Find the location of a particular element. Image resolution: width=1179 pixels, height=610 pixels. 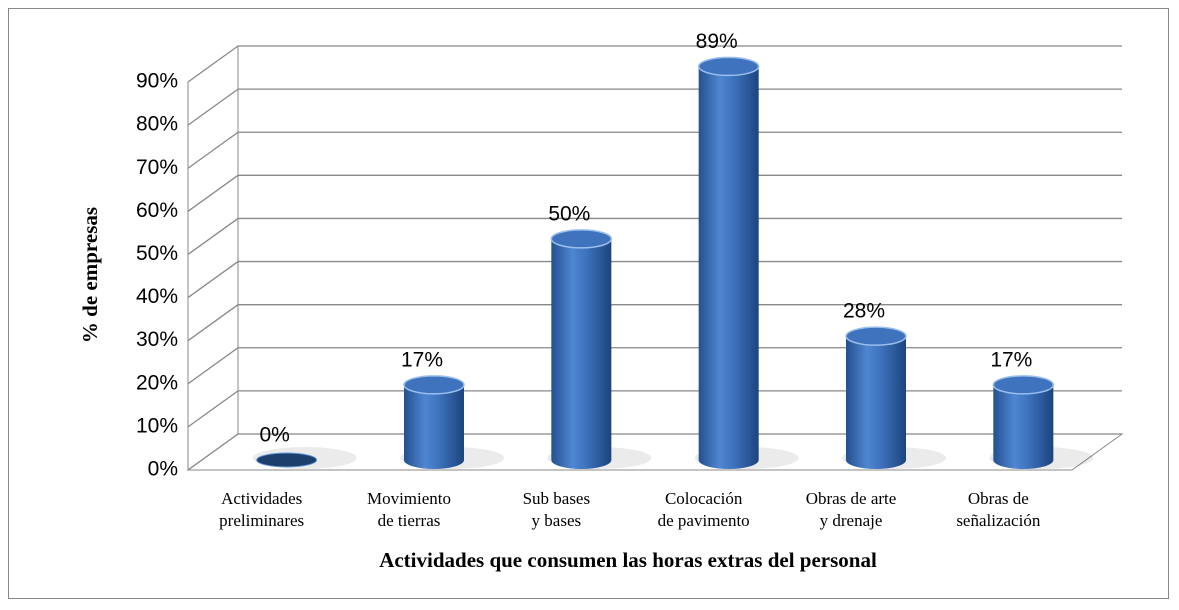

y-tick-label: 10% is located at coordinates (157, 425).